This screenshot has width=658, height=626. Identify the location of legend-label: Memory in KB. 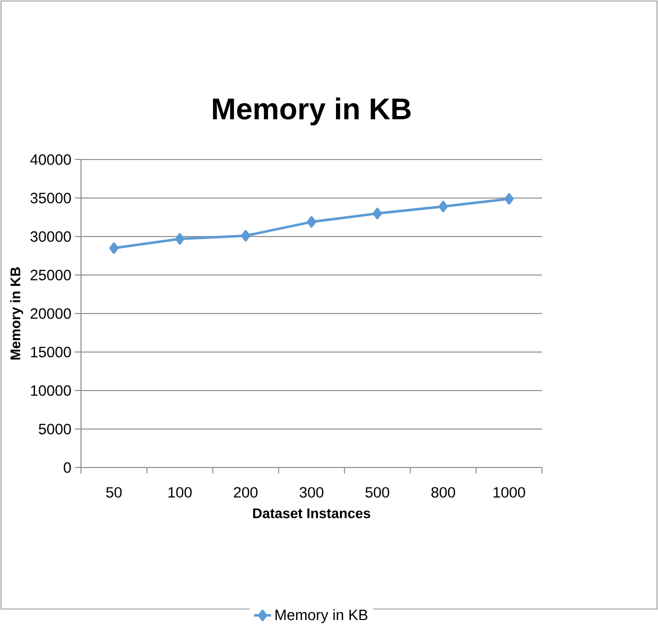
(322, 616).